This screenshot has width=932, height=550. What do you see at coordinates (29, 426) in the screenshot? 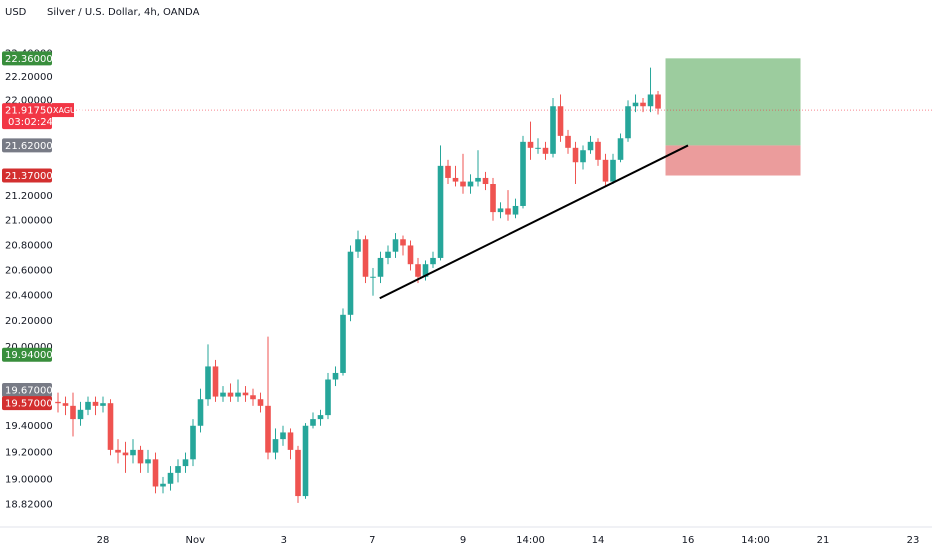
I see `y-tick-label: 19.40000` at bounding box center [29, 426].